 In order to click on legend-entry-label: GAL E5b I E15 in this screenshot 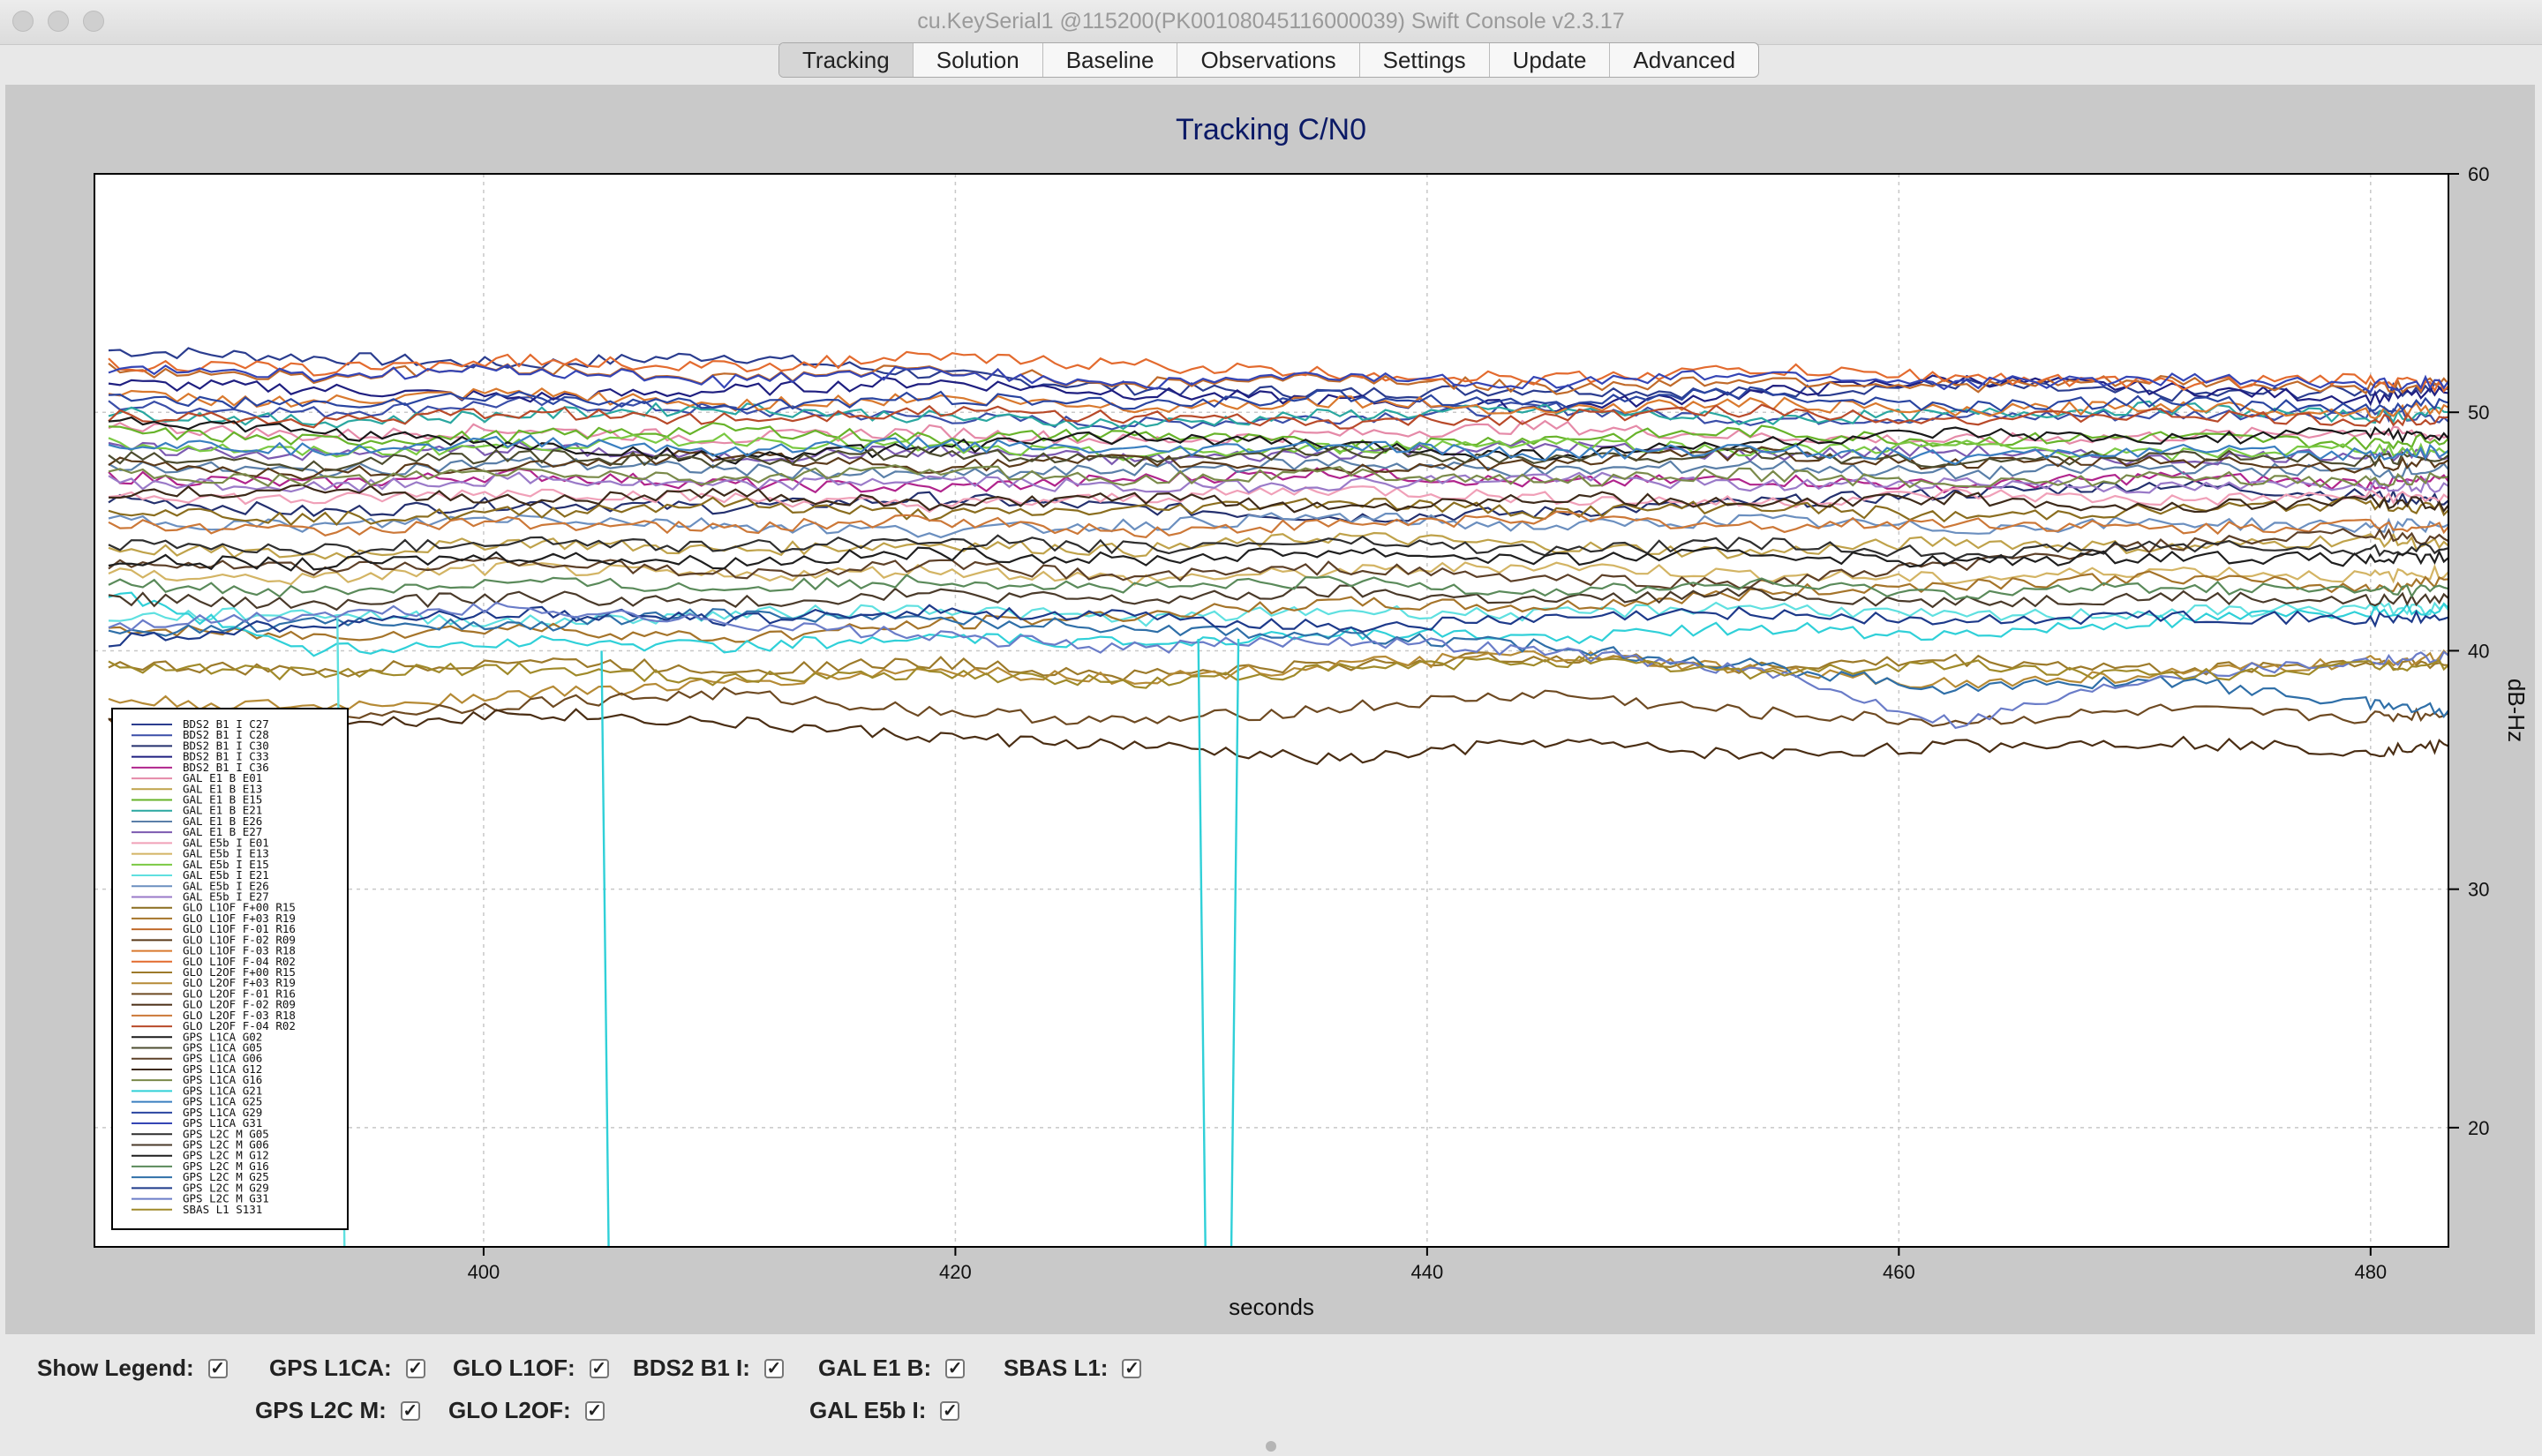, I will do `click(226, 864)`.